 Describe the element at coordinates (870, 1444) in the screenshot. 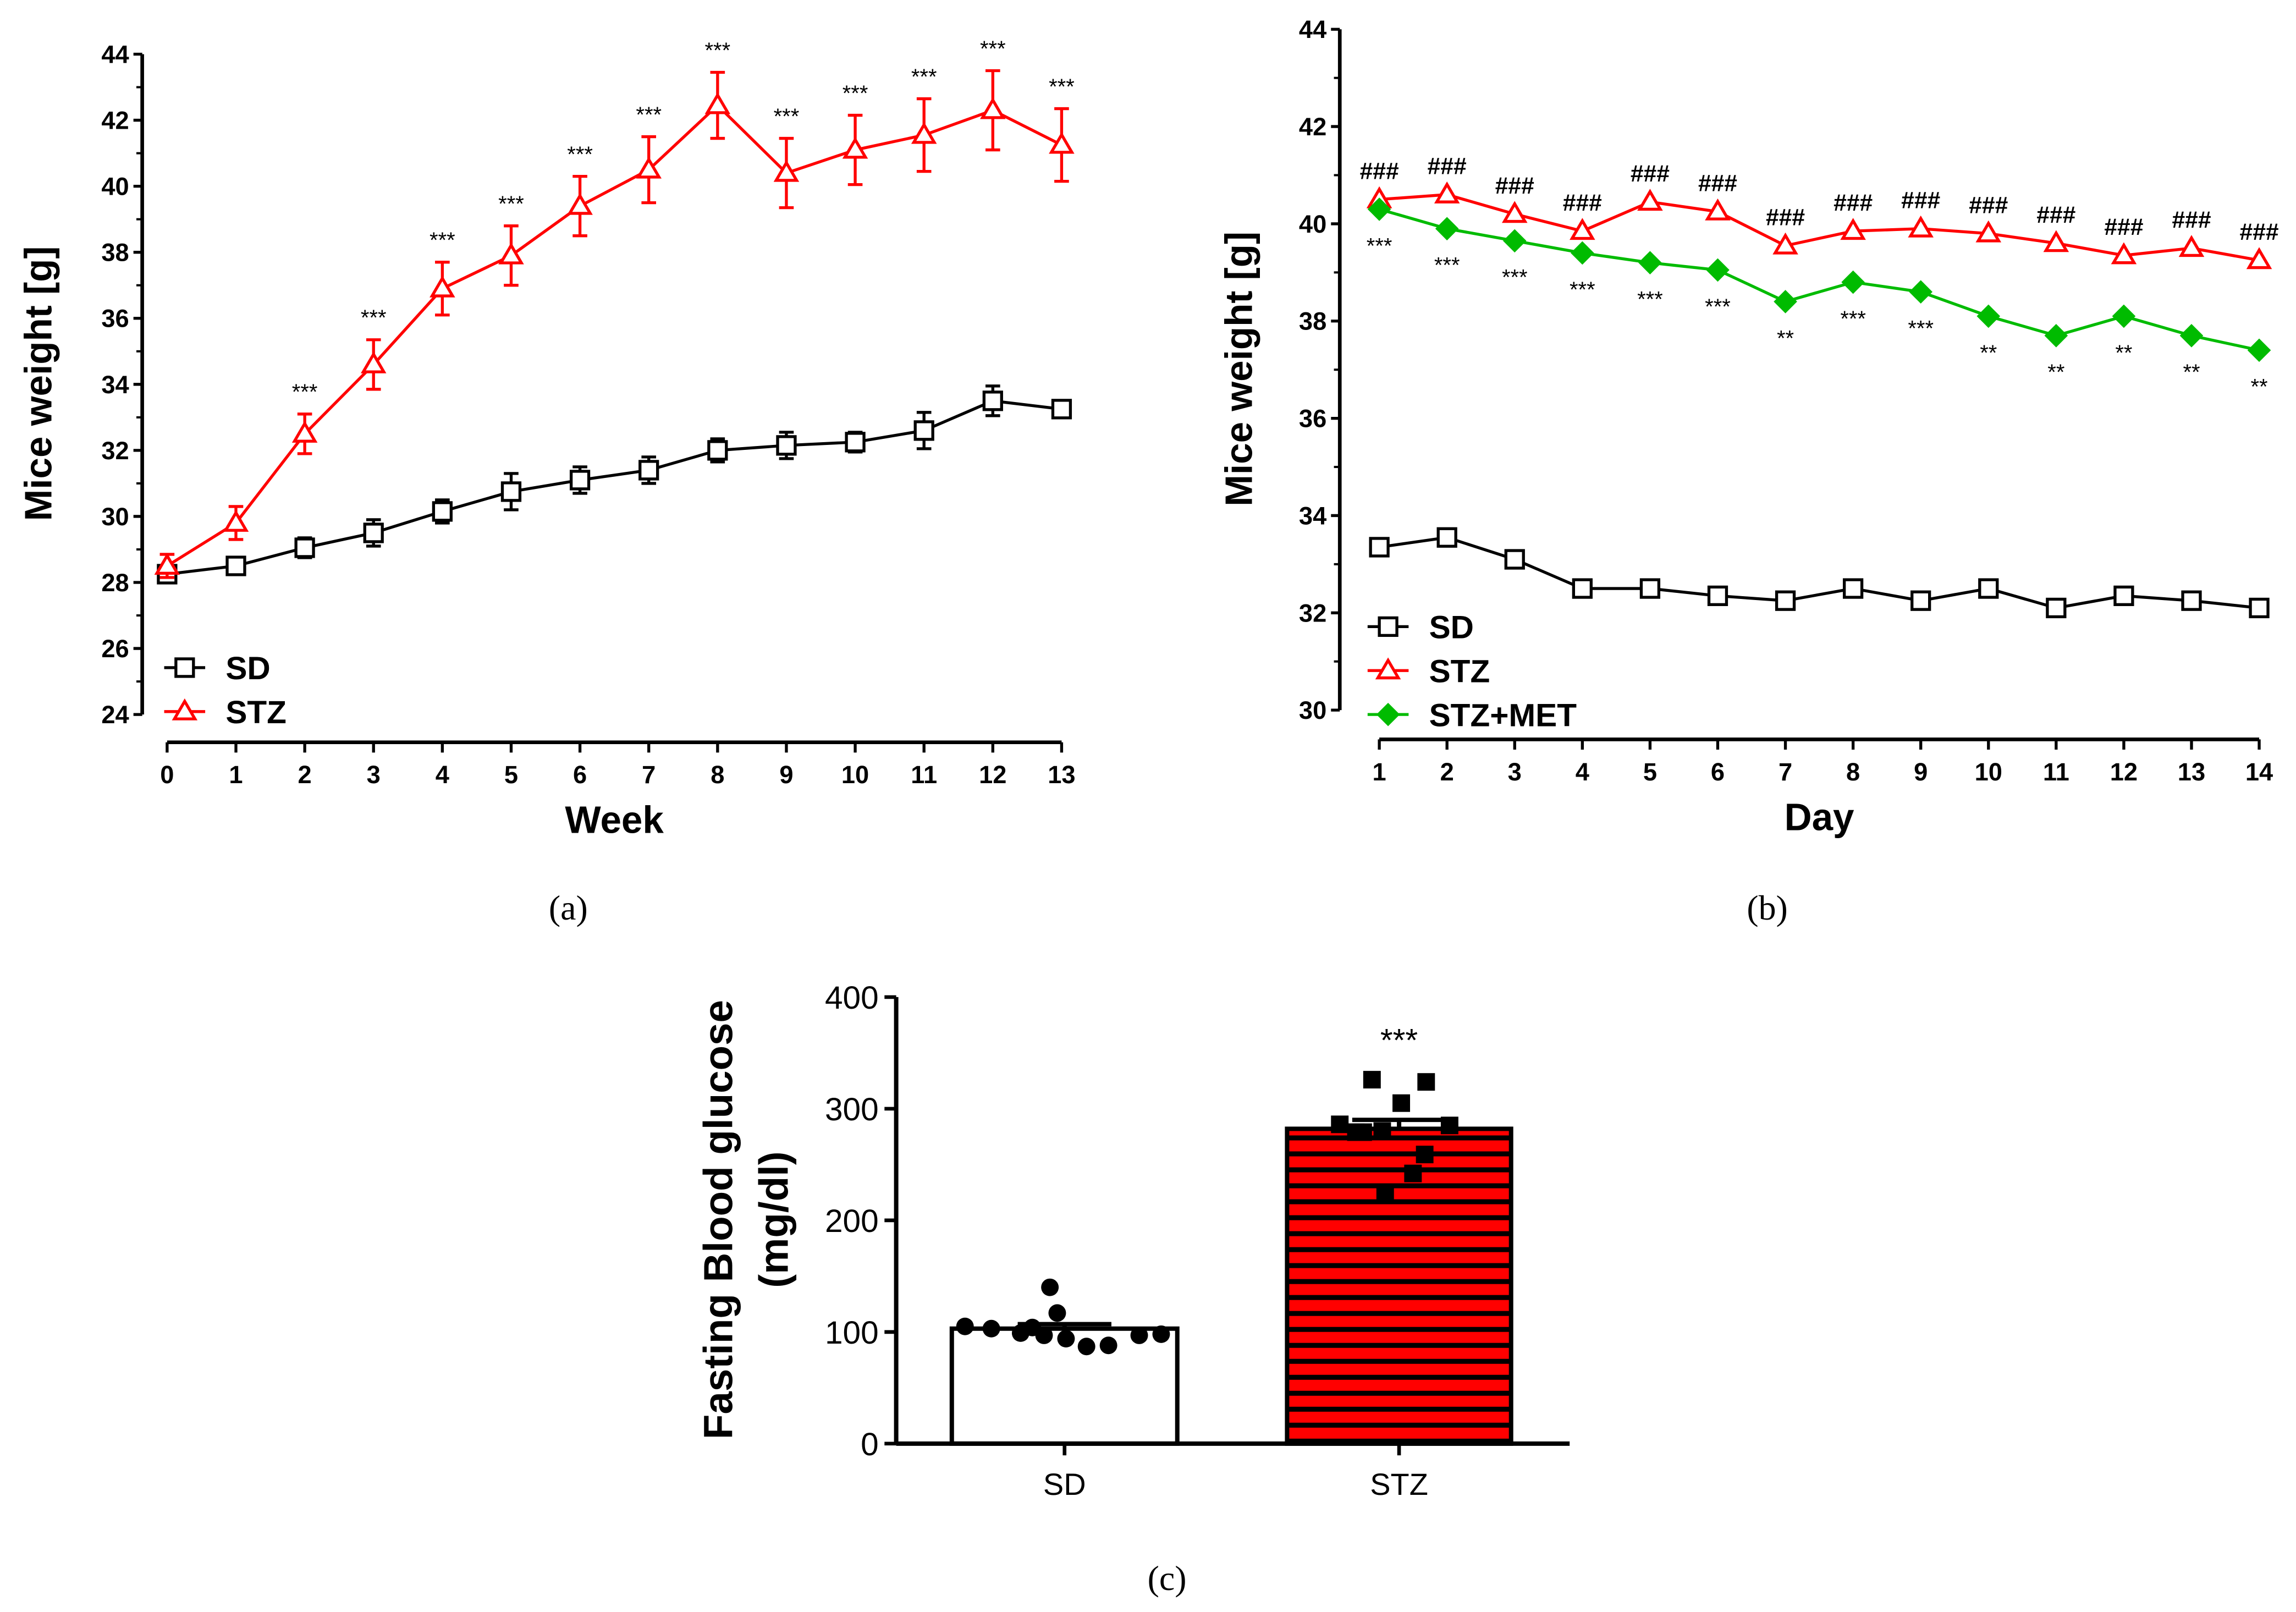

I see `y-tick-label: 0` at that location.